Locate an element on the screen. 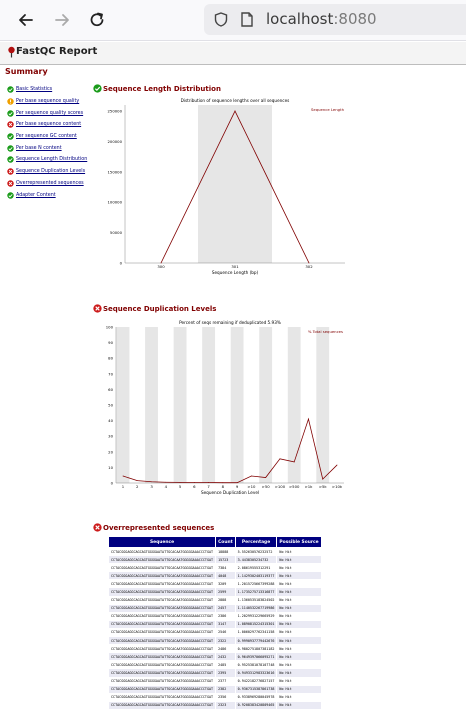  x-tick-label: >1k is located at coordinates (309, 486).